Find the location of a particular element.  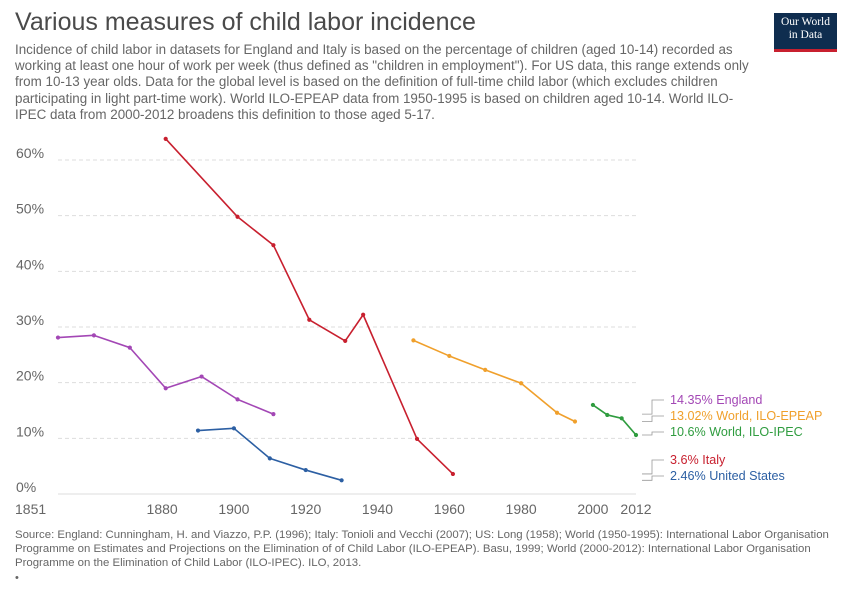

series-end-label: 10.6% World, ILO-IPEC is located at coordinates (736, 432).